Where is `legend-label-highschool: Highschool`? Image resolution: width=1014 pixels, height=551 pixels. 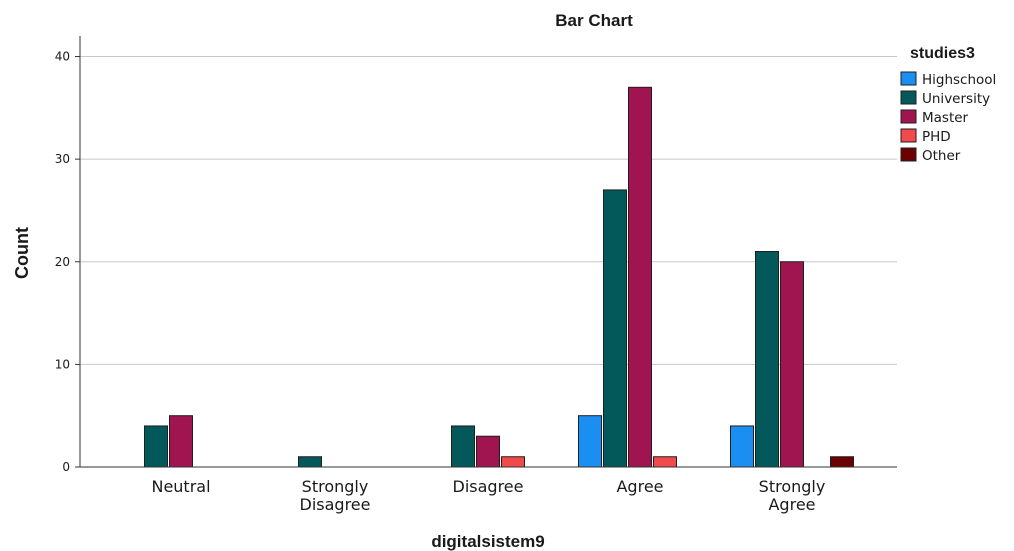 legend-label-highschool: Highschool is located at coordinates (959, 80).